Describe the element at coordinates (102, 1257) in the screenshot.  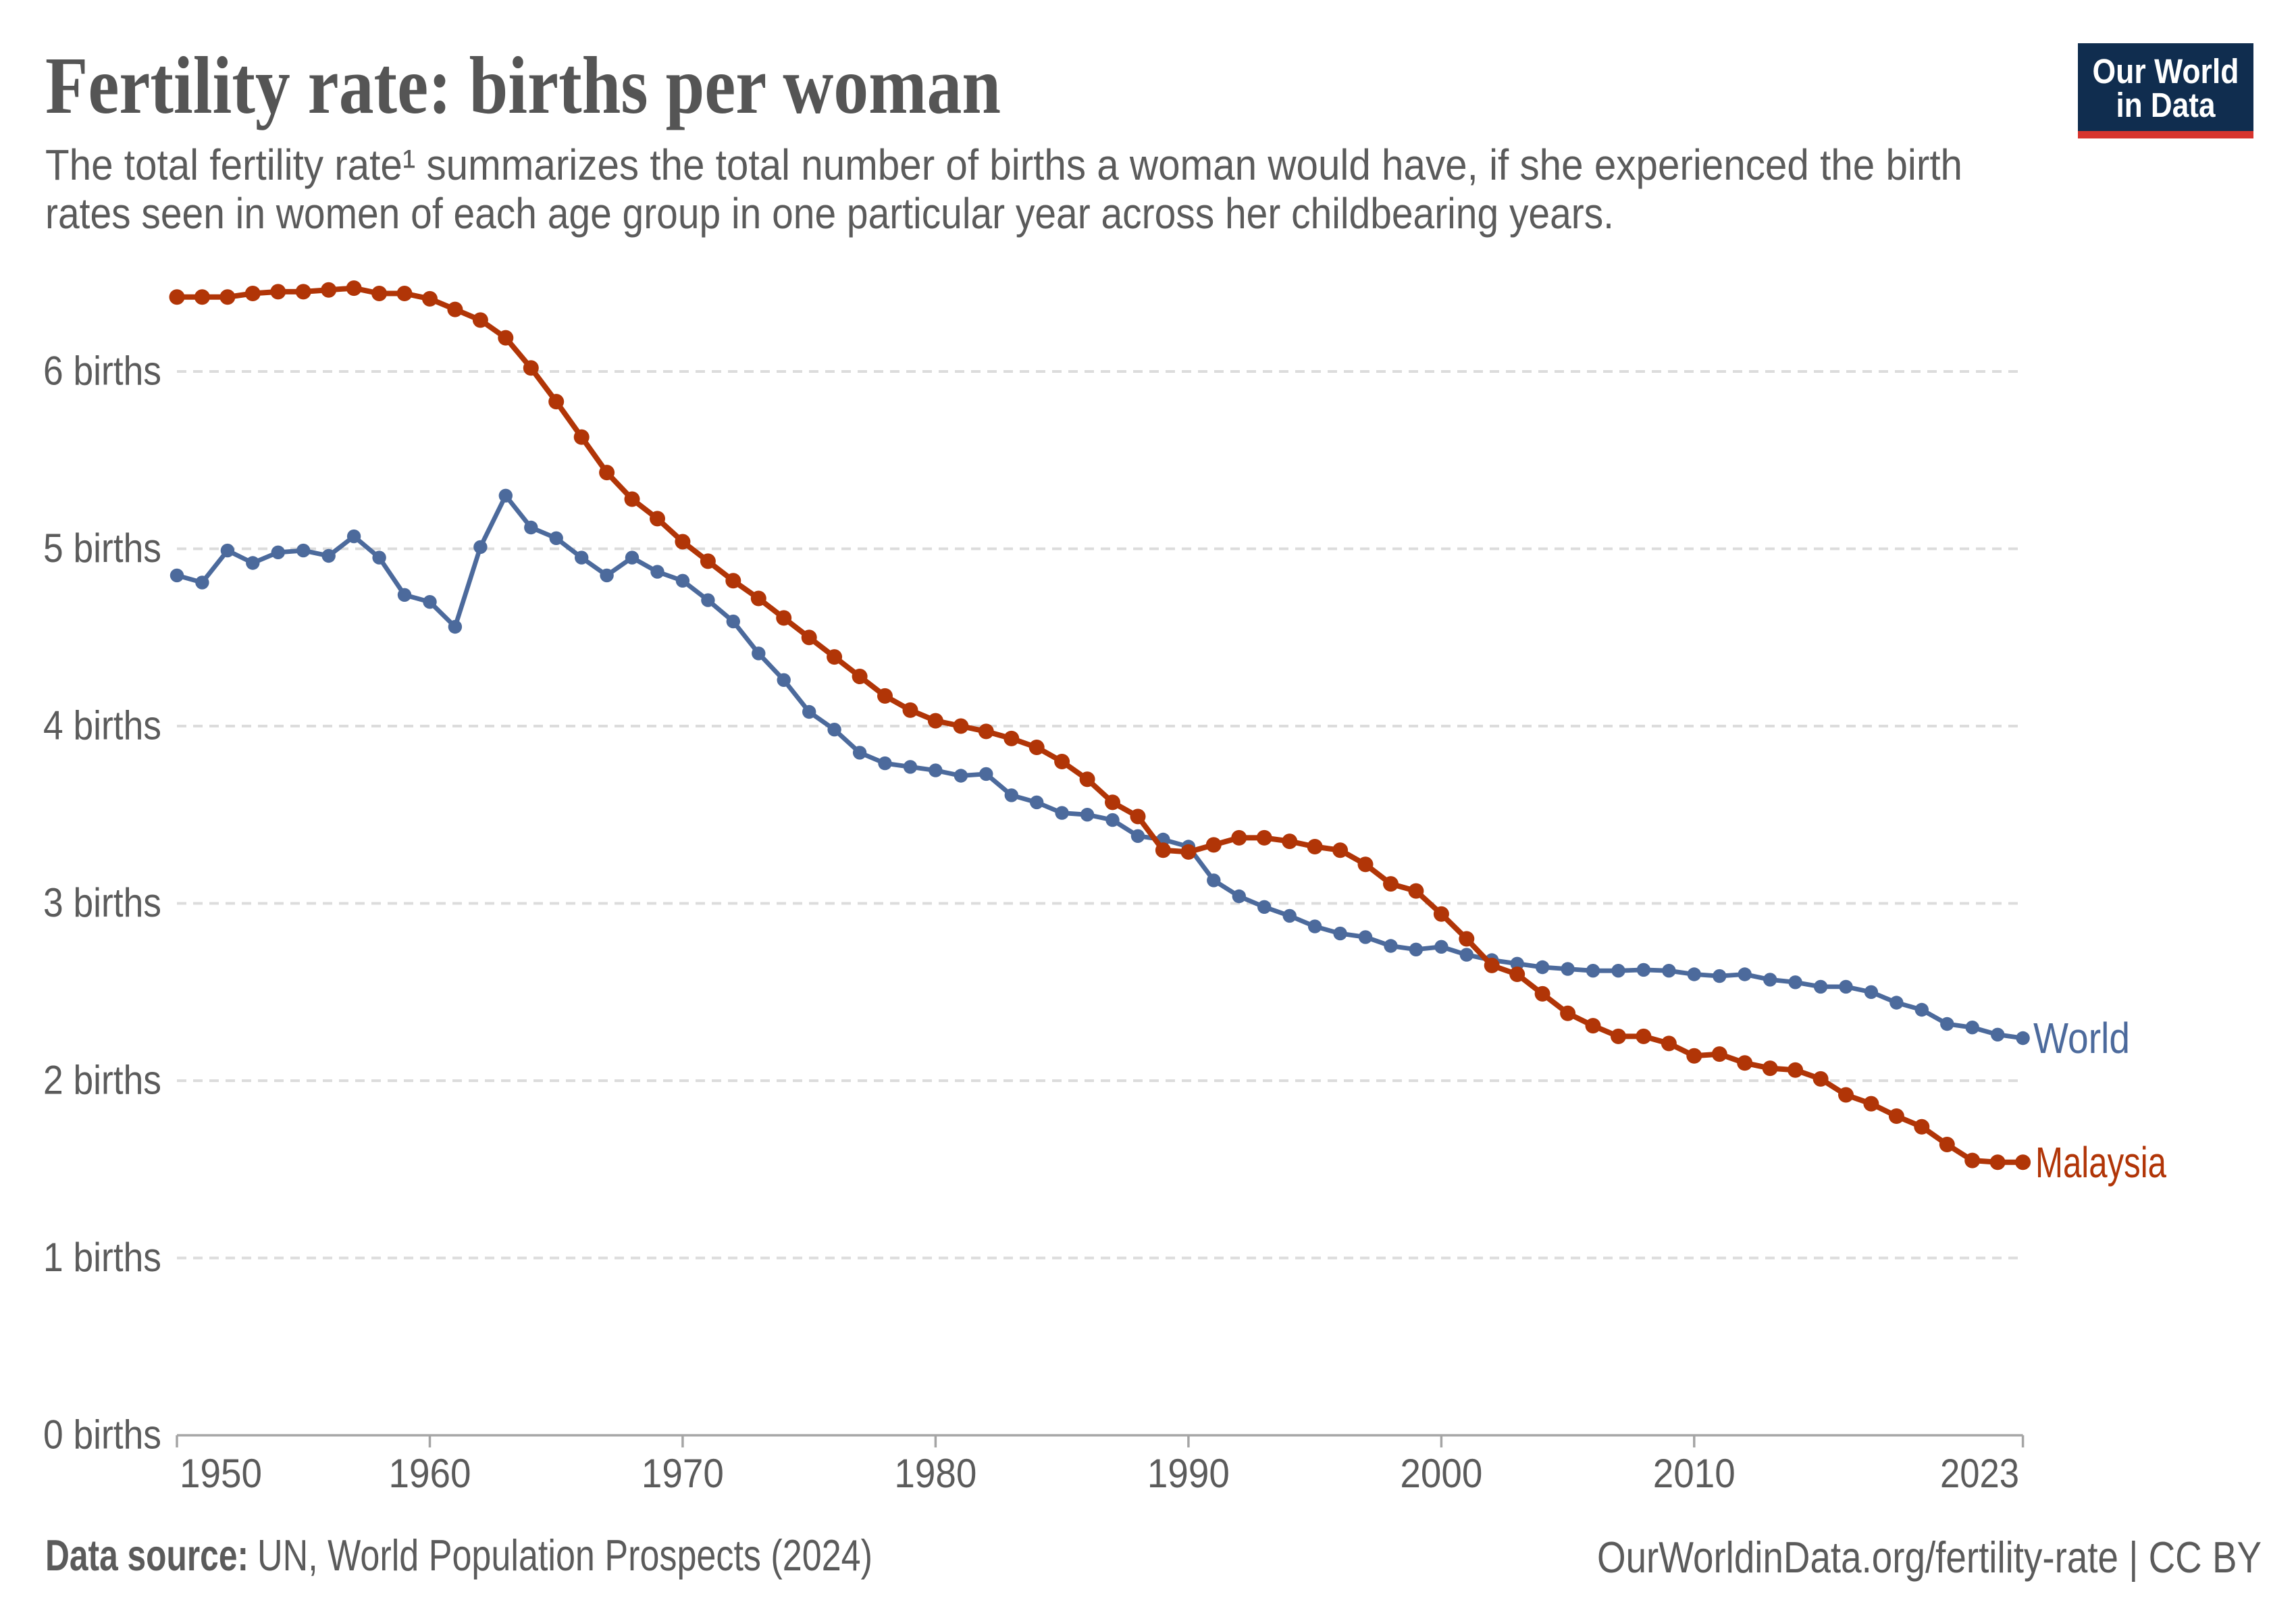
I see `svg-text: 1 births` at that location.